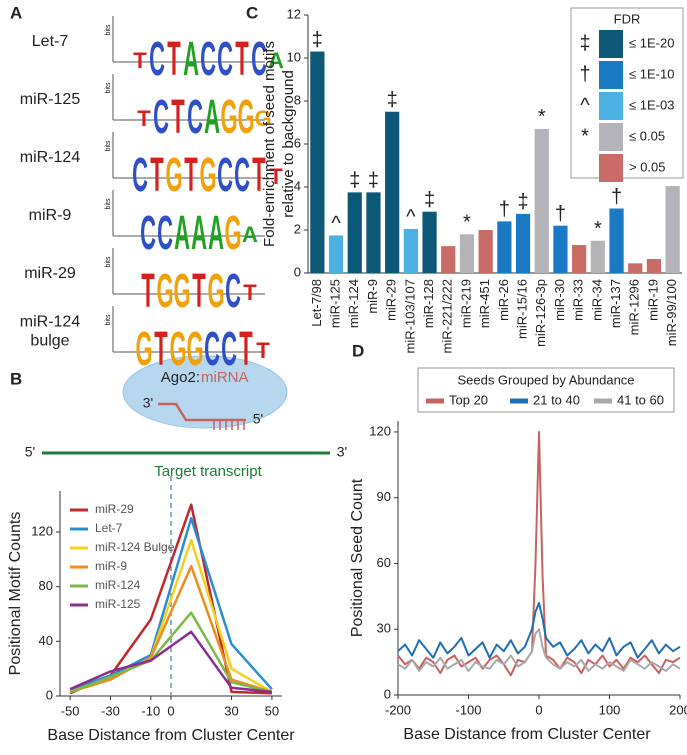 Image resolution: width=687 pixels, height=755 pixels. Describe the element at coordinates (527, 734) in the screenshot. I see `x-axis-label: Base Distance from Cluster Center` at that location.